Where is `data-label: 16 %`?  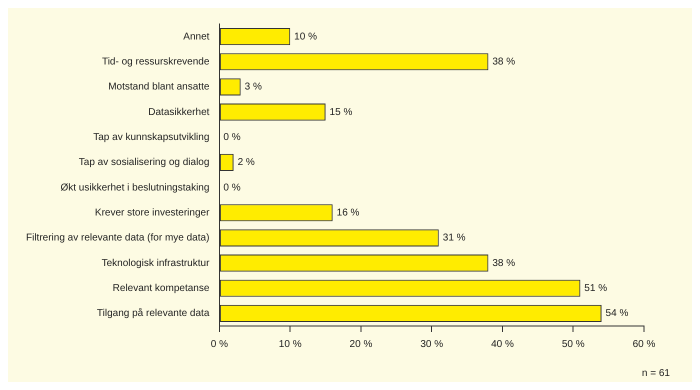 data-label: 16 % is located at coordinates (348, 213).